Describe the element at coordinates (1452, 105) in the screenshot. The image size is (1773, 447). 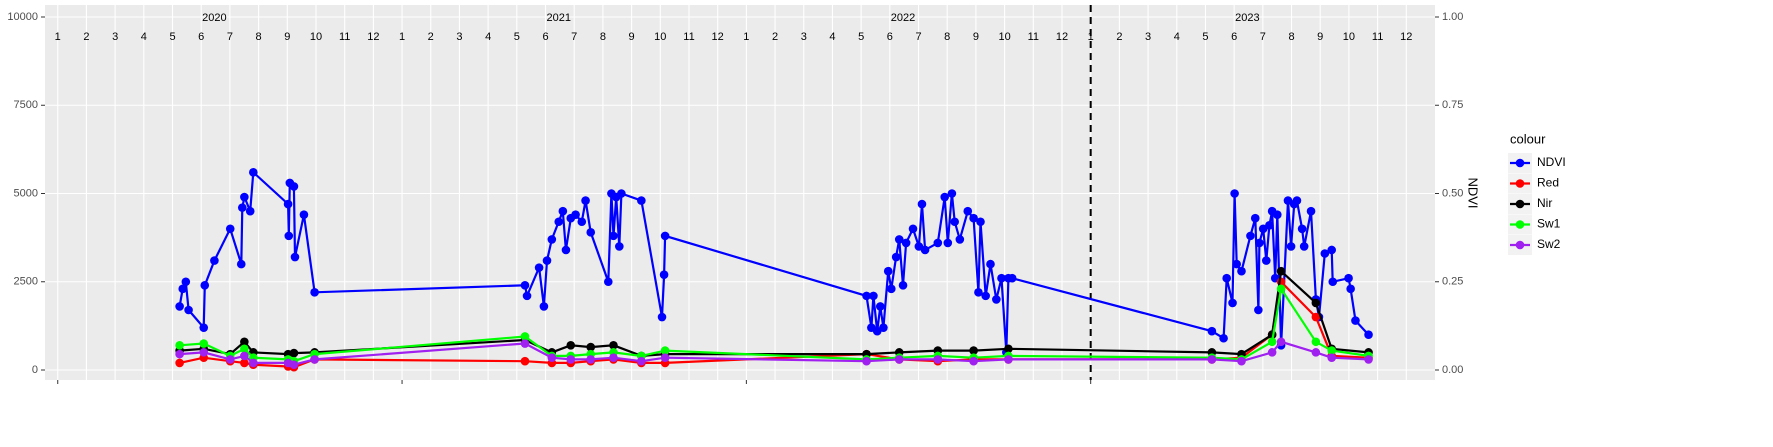
I see `y2-tick-label: 0.75` at that location.